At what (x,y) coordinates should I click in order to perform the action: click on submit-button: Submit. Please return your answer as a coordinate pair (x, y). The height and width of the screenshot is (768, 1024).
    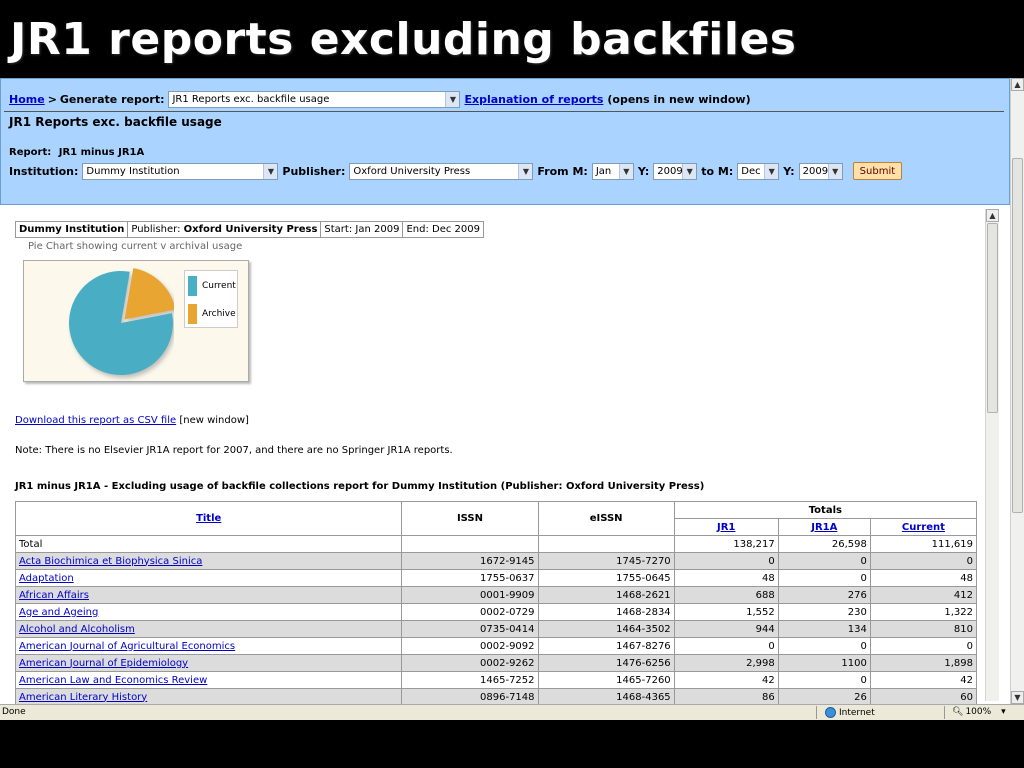
    Looking at the image, I should click on (877, 171).